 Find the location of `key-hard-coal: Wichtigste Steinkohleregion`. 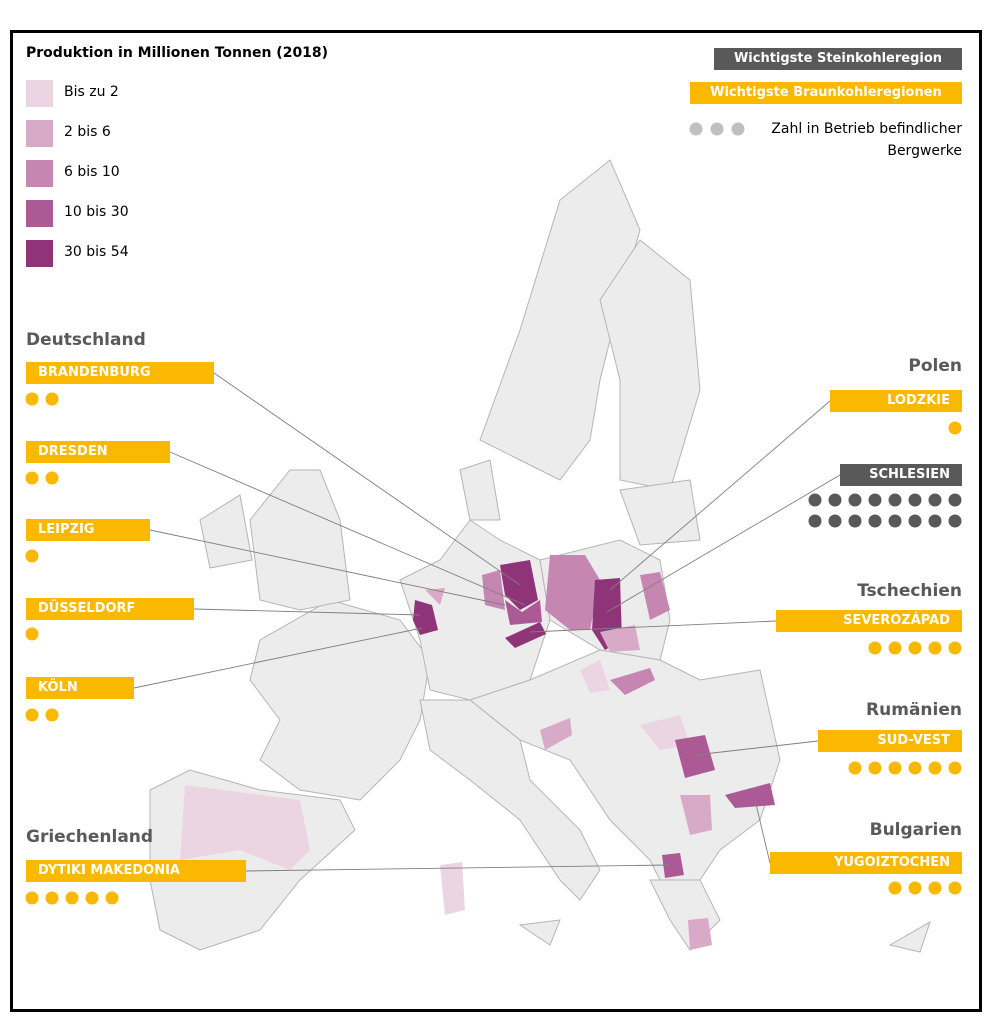

key-hard-coal: Wichtigste Steinkohleregion is located at coordinates (838, 59).